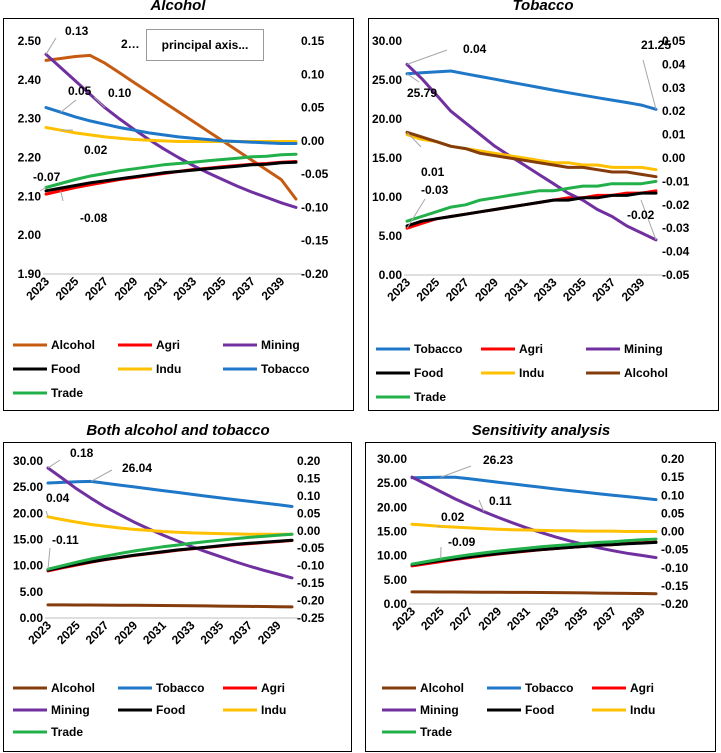  I want to click on y2-tick-label: -0.05, so click(315, 174).